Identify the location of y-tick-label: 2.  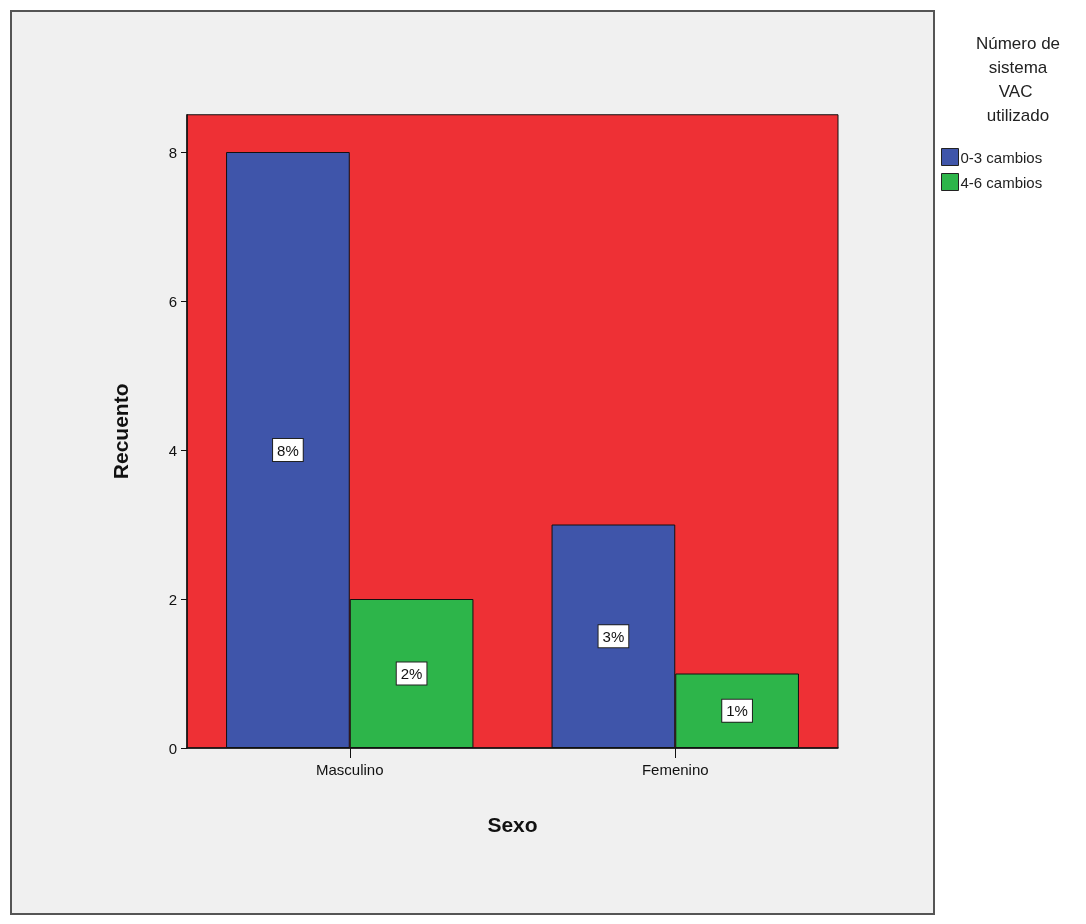
(172, 599).